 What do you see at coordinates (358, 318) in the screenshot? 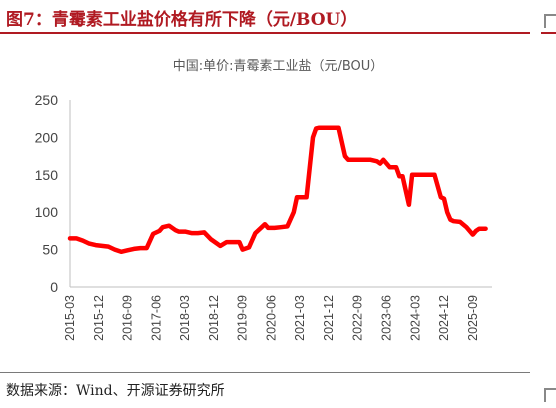
I see `x-tick-label: 2022-09` at bounding box center [358, 318].